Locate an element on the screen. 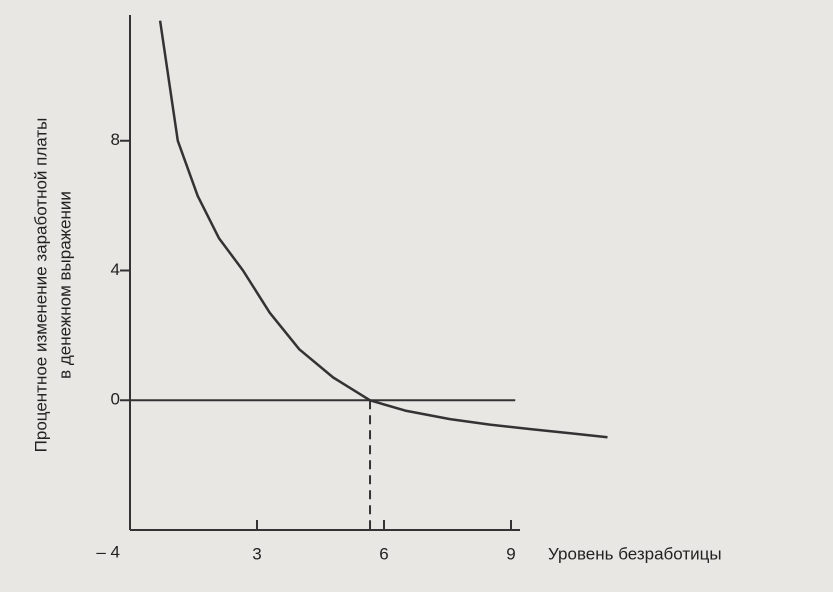 This screenshot has width=833, height=592. x-tick-label: 6 is located at coordinates (383, 553).